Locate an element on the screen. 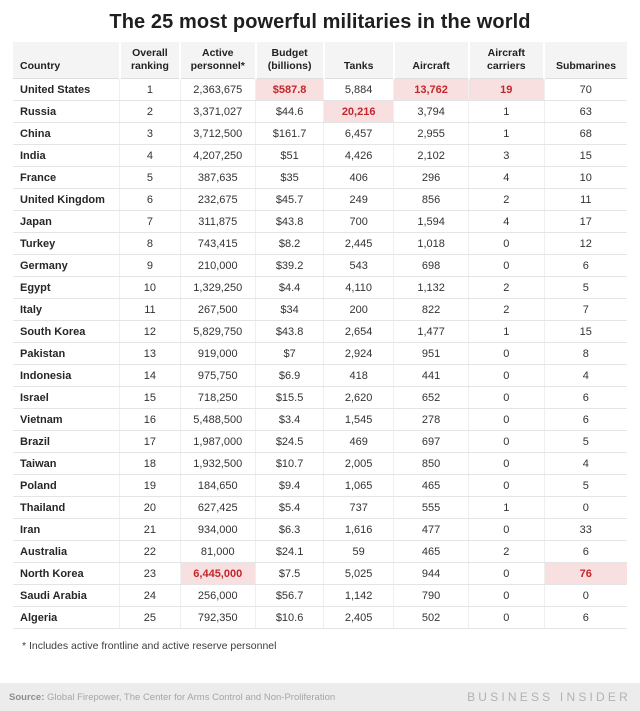 This screenshot has height=711, width=640. budget-cell: $7 is located at coordinates (290, 354).